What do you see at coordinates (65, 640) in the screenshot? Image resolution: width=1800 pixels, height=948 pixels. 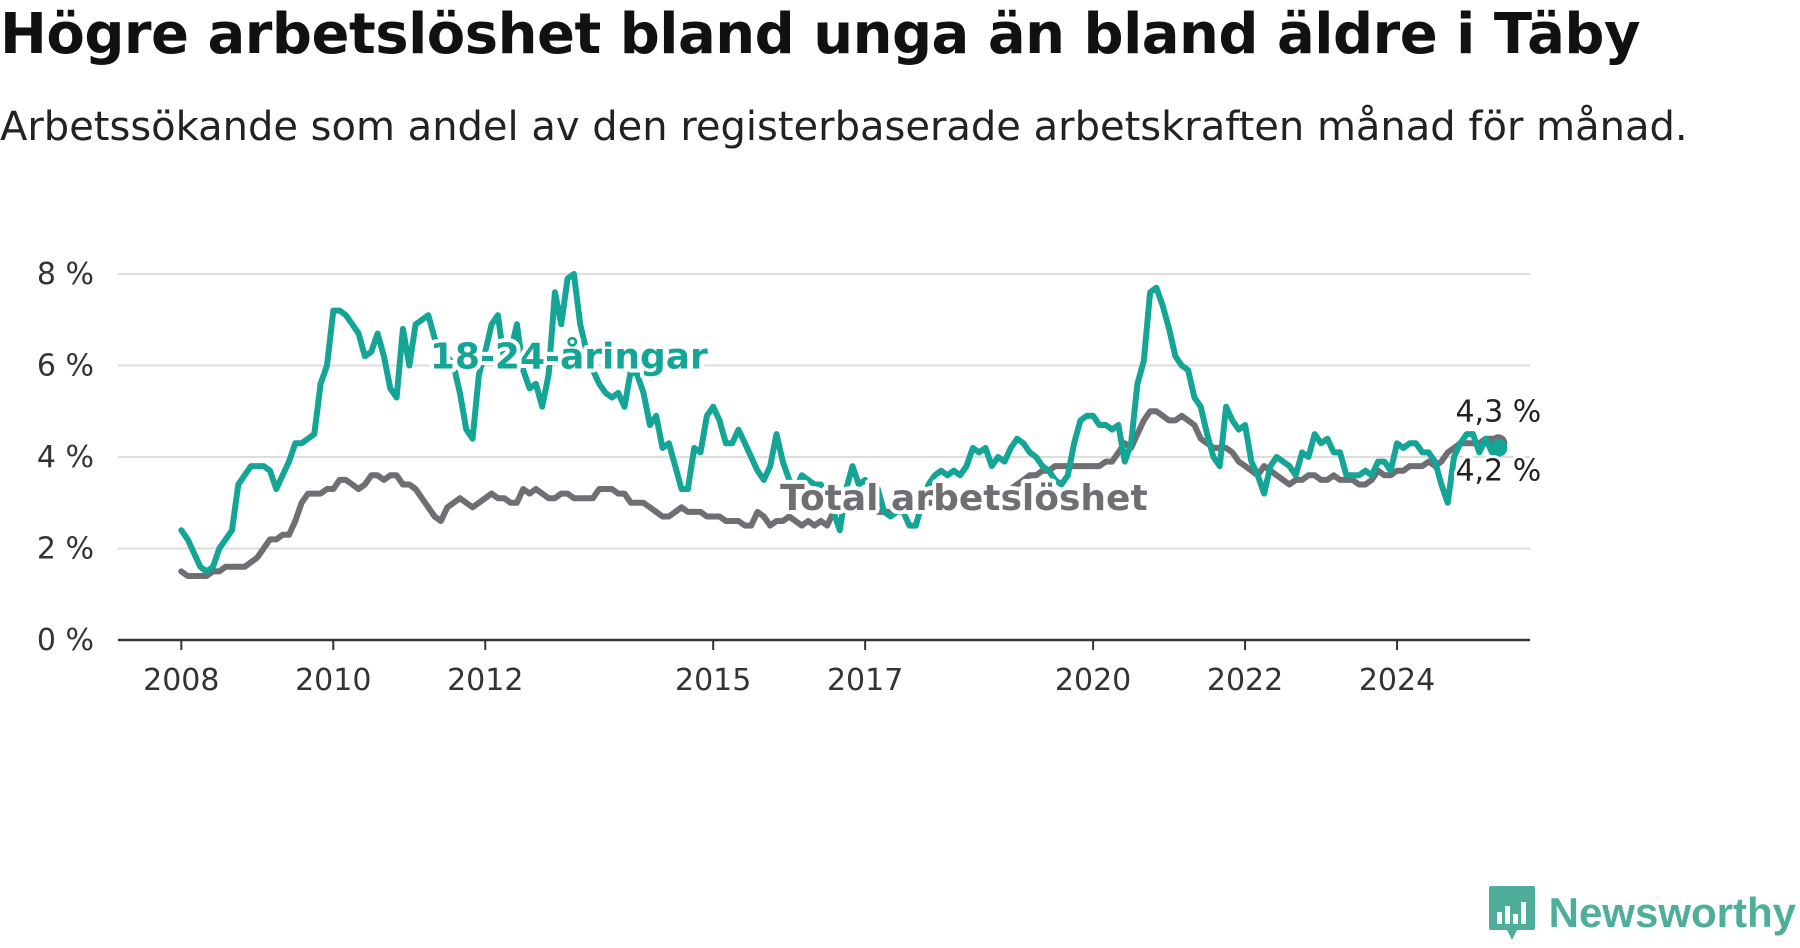 I see `y-tick-label: 0 %` at bounding box center [65, 640].